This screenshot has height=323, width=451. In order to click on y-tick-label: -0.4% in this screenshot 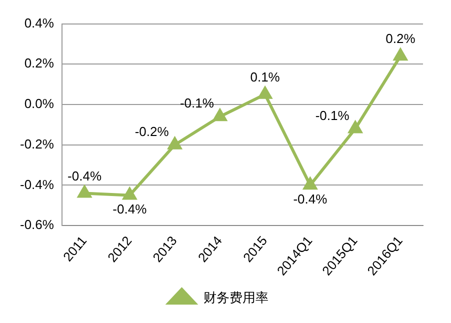, I will do `click(37, 184)`.